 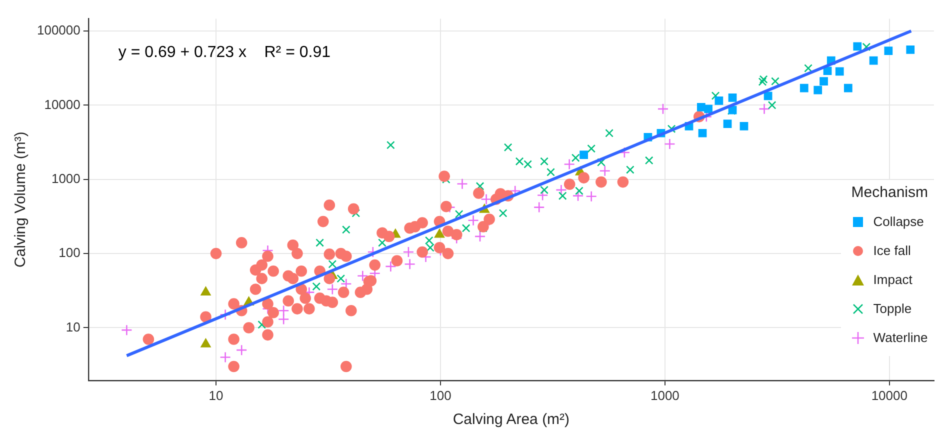 What do you see at coordinates (58, 30) in the screenshot?
I see `y-tick-label: 100000` at bounding box center [58, 30].